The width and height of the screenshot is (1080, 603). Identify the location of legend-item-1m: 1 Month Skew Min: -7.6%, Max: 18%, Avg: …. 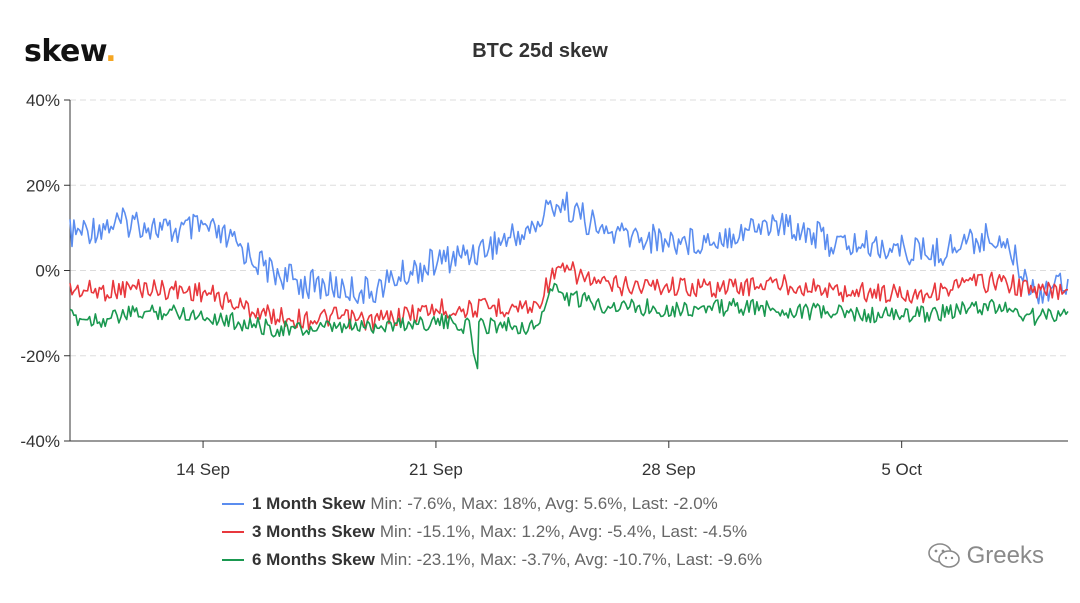
(492, 504).